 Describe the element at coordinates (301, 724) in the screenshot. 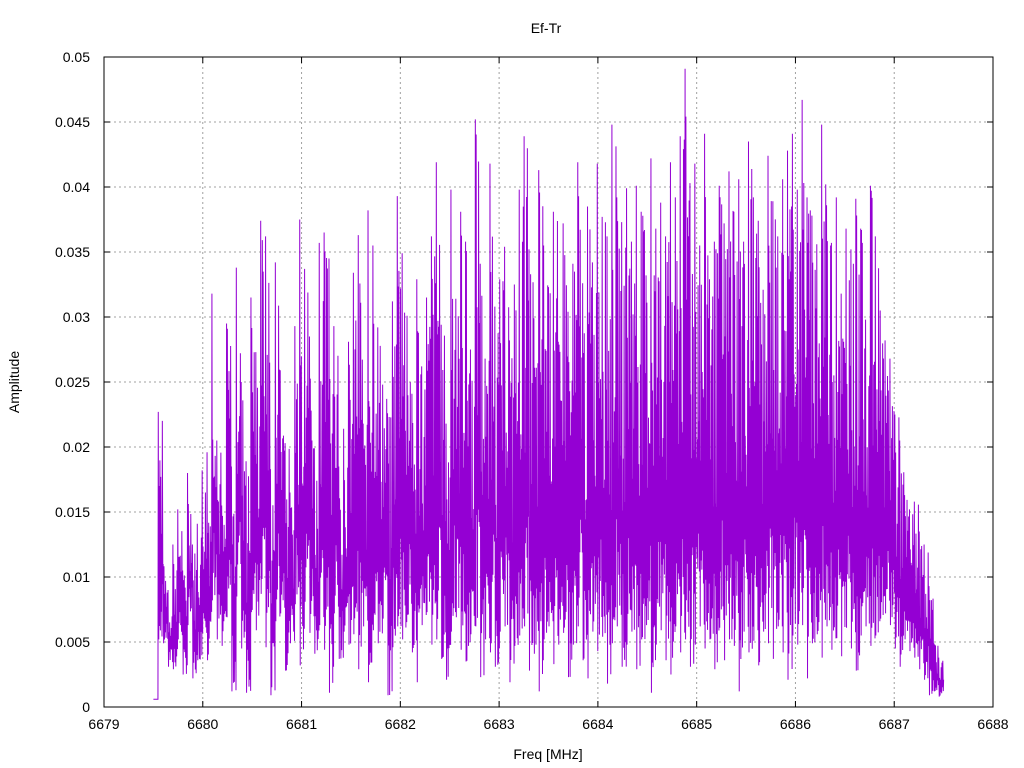

I see `x-tick-label: 6681` at that location.